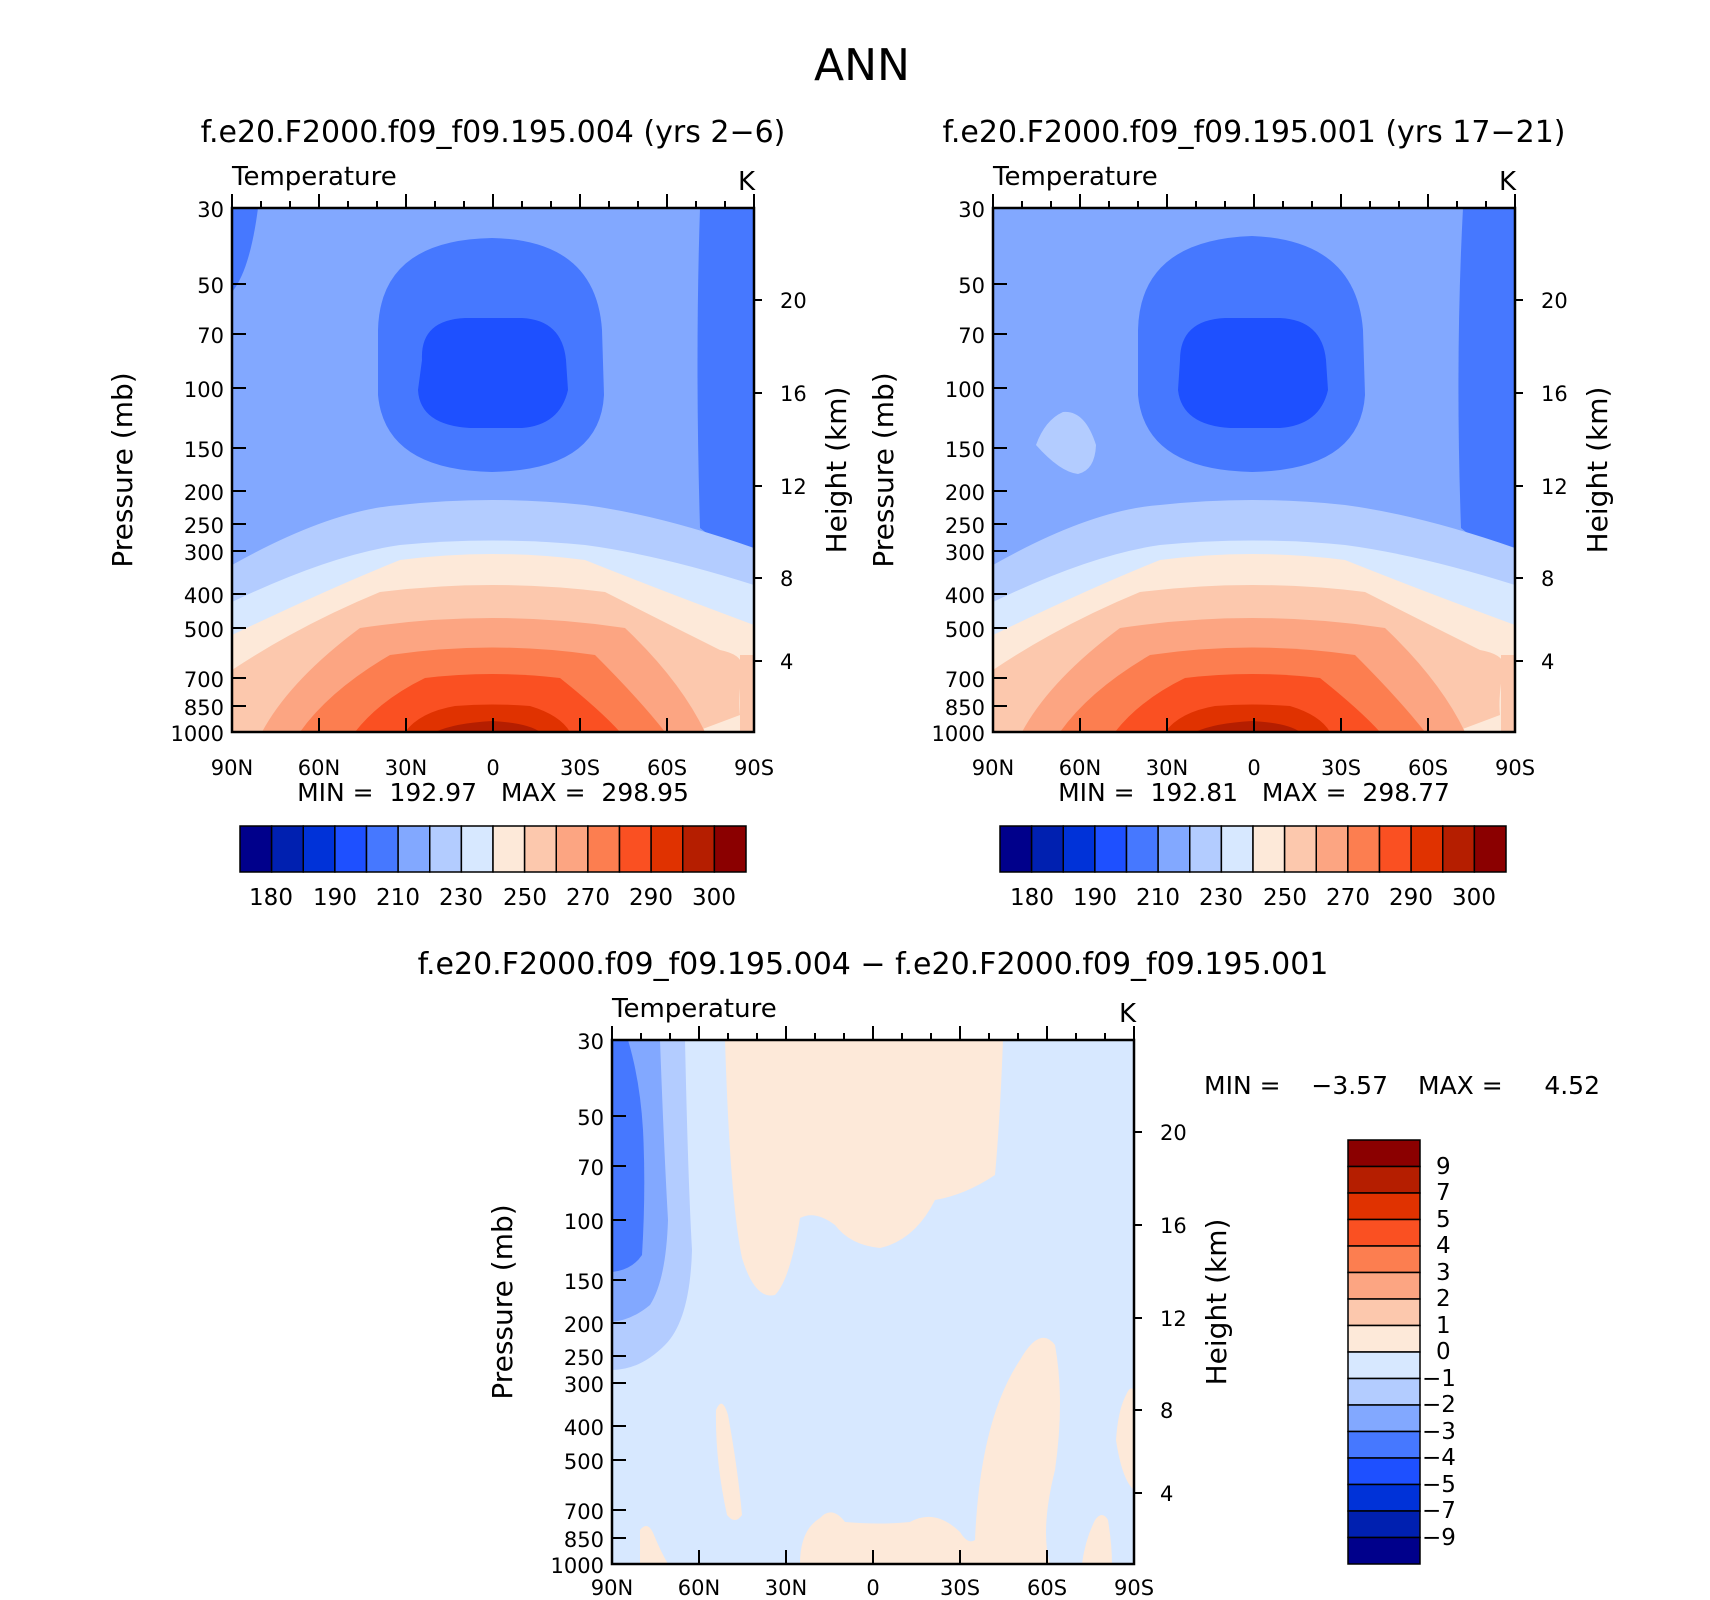  Describe the element at coordinates (204, 708) in the screenshot. I see `y-tick-label: 850` at that location.